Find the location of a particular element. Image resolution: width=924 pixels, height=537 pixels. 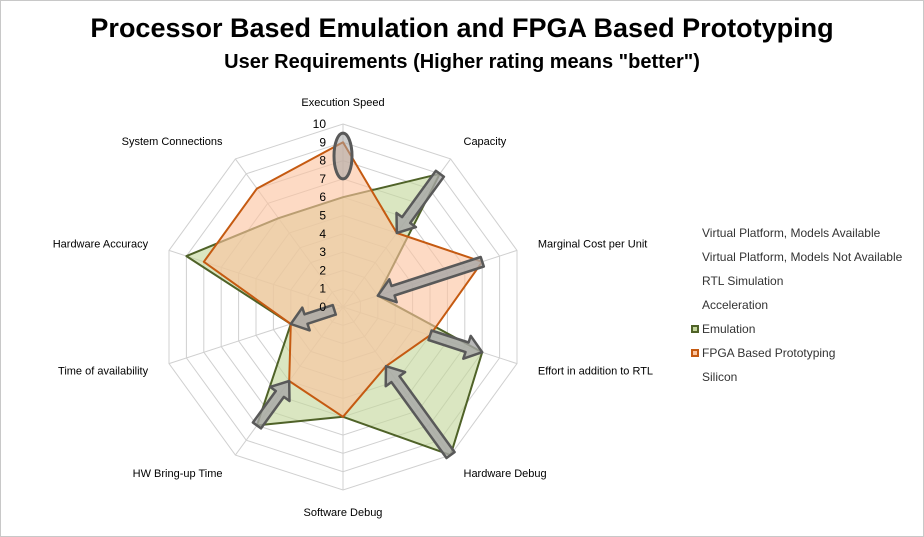

category-label-hw-bring-up-time: HW Bring-up Time is located at coordinates (178, 474).